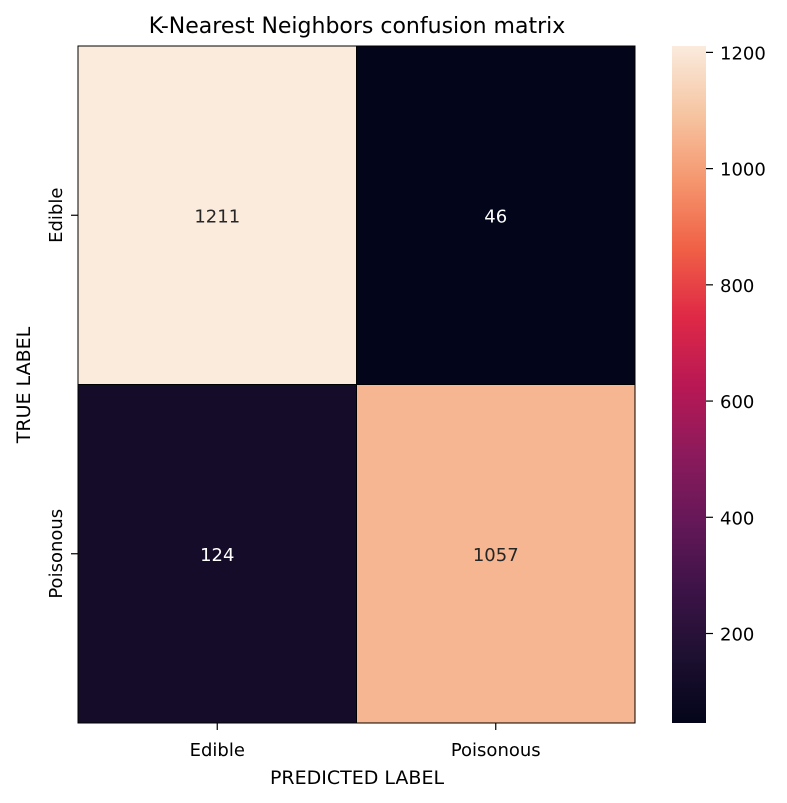 The height and width of the screenshot is (803, 787). I want to click on y-axis-ticks: Edible Poisonous, so click(62, 393).